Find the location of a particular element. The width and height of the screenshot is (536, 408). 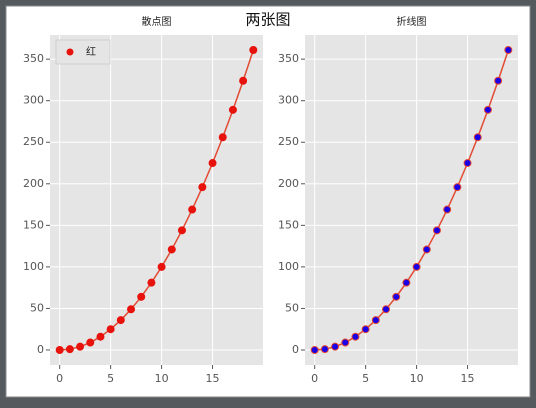

figure-title: 两张图 is located at coordinates (267, 20).